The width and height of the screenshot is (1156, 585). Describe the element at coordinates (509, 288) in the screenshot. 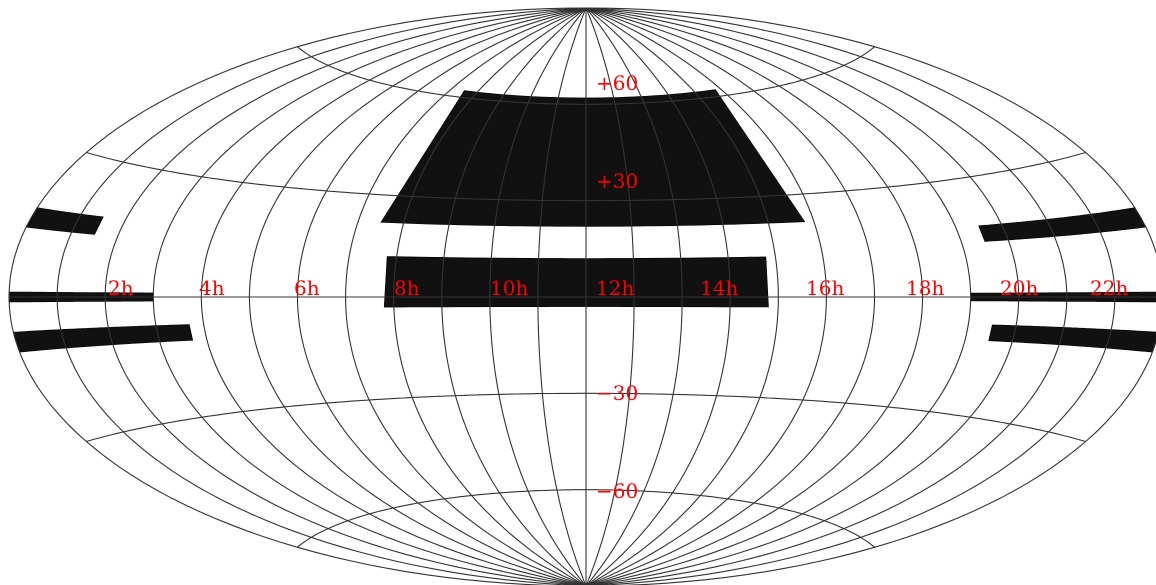

I see `ra-label-10h: 10h` at that location.